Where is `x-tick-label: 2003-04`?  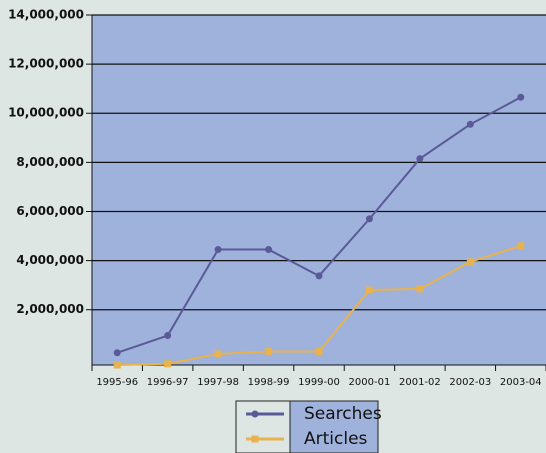 x-tick-label: 2003-04 is located at coordinates (521, 382).